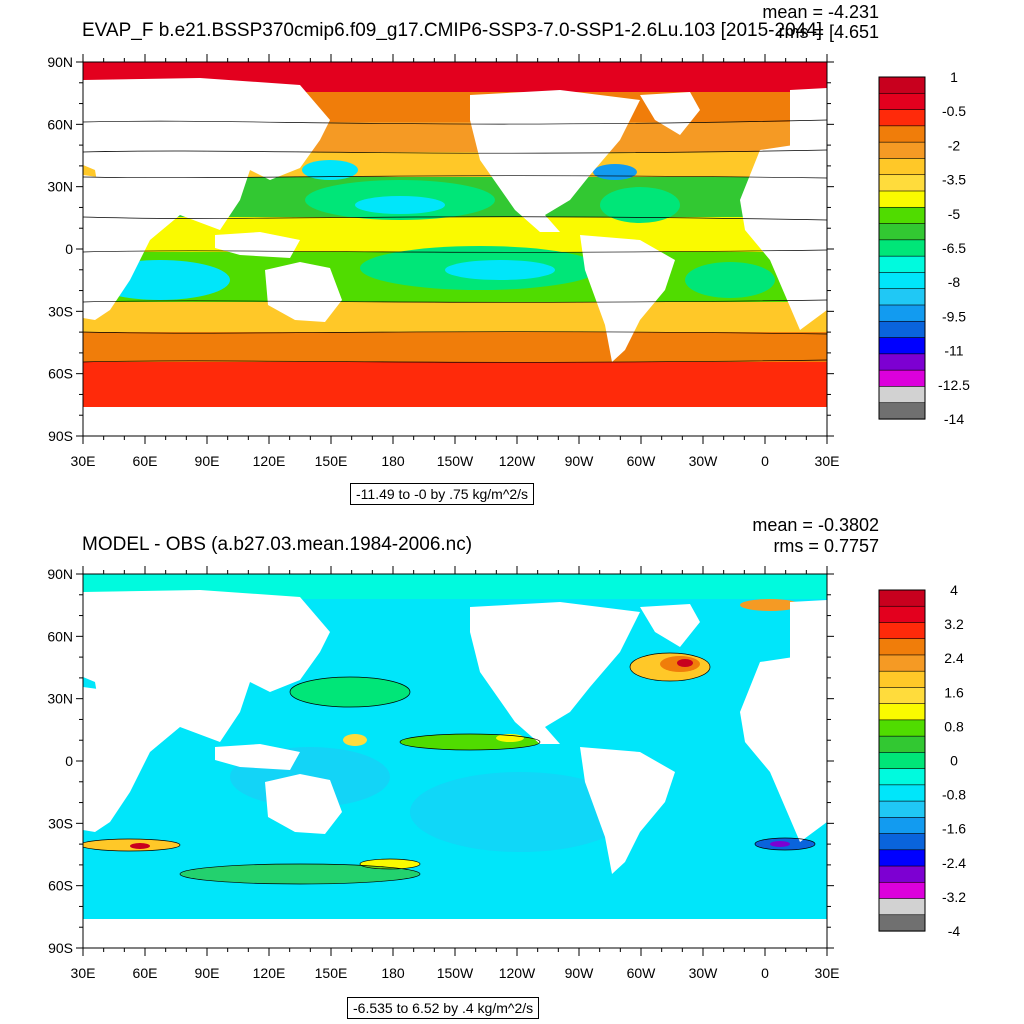 Image resolution: width=1024 pixels, height=1024 pixels. Describe the element at coordinates (815, 525) in the screenshot. I see `stat-mean: mean = -0.3802` at that location.